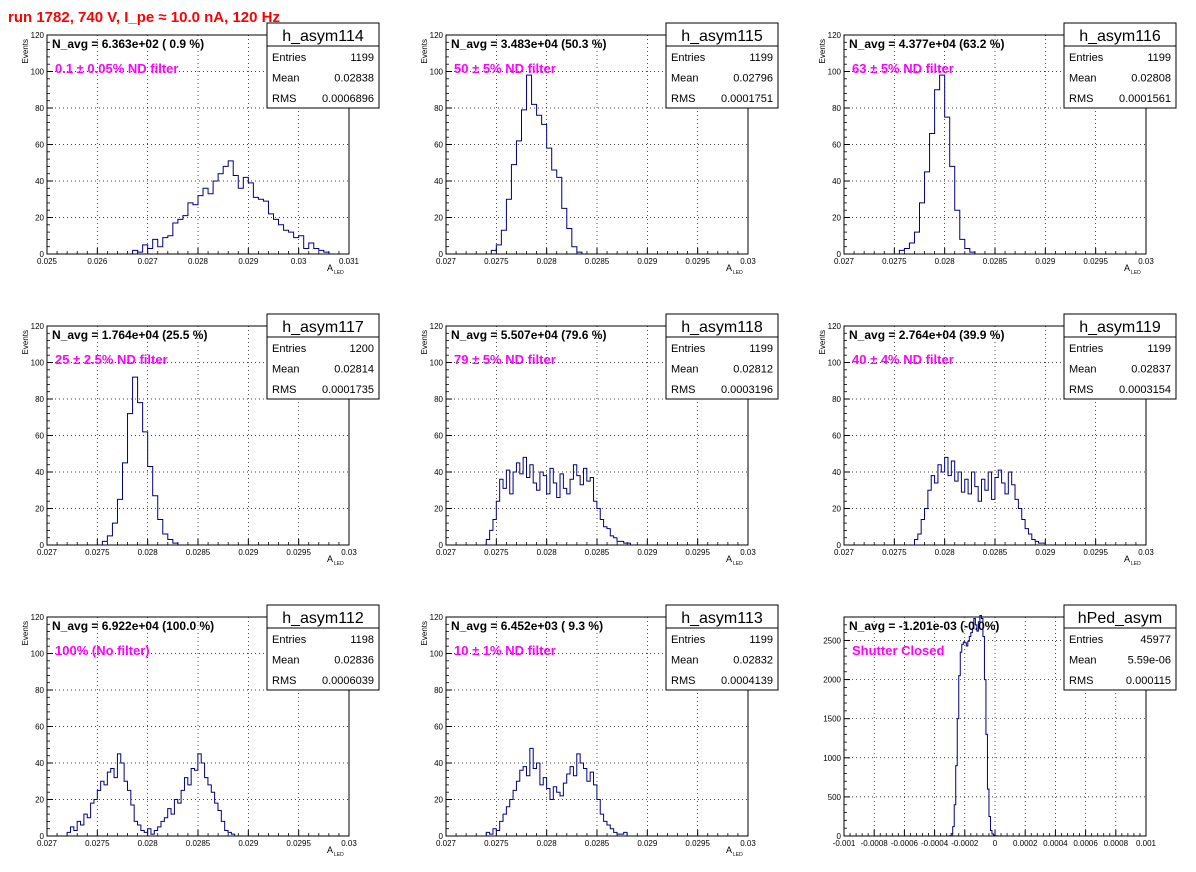  I want to click on n-avg-label: N_avg = -1.201e-03 (-0.0%), so click(924, 626).